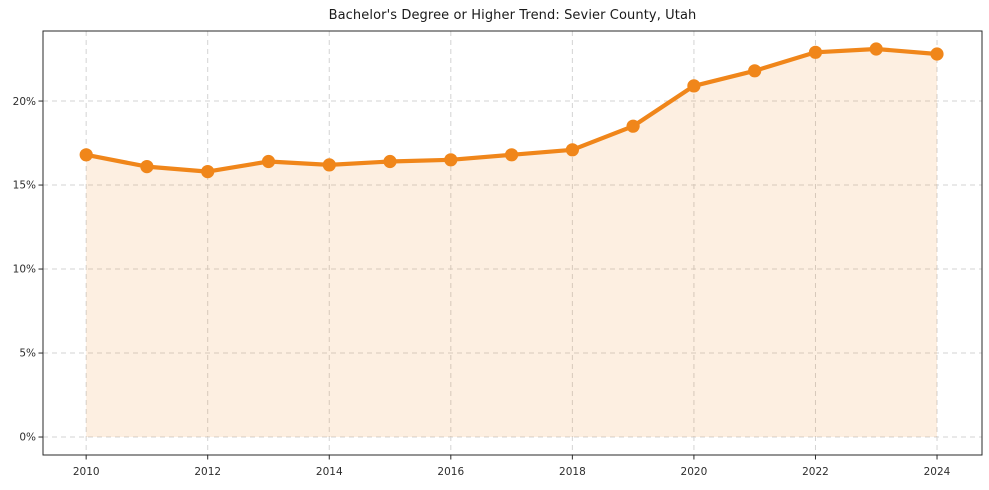 The height and width of the screenshot is (490, 989). What do you see at coordinates (86, 472) in the screenshot?
I see `x-tick-label-2010: 2010` at bounding box center [86, 472].